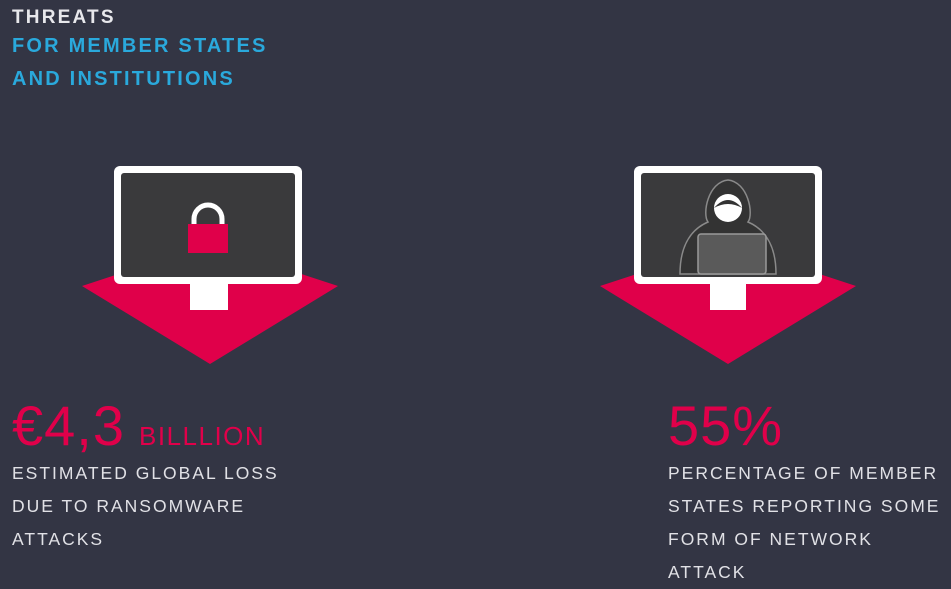 The height and width of the screenshot is (589, 951). What do you see at coordinates (770, 539) in the screenshot?
I see `stat-description-line: FORM OF NETWORK` at bounding box center [770, 539].